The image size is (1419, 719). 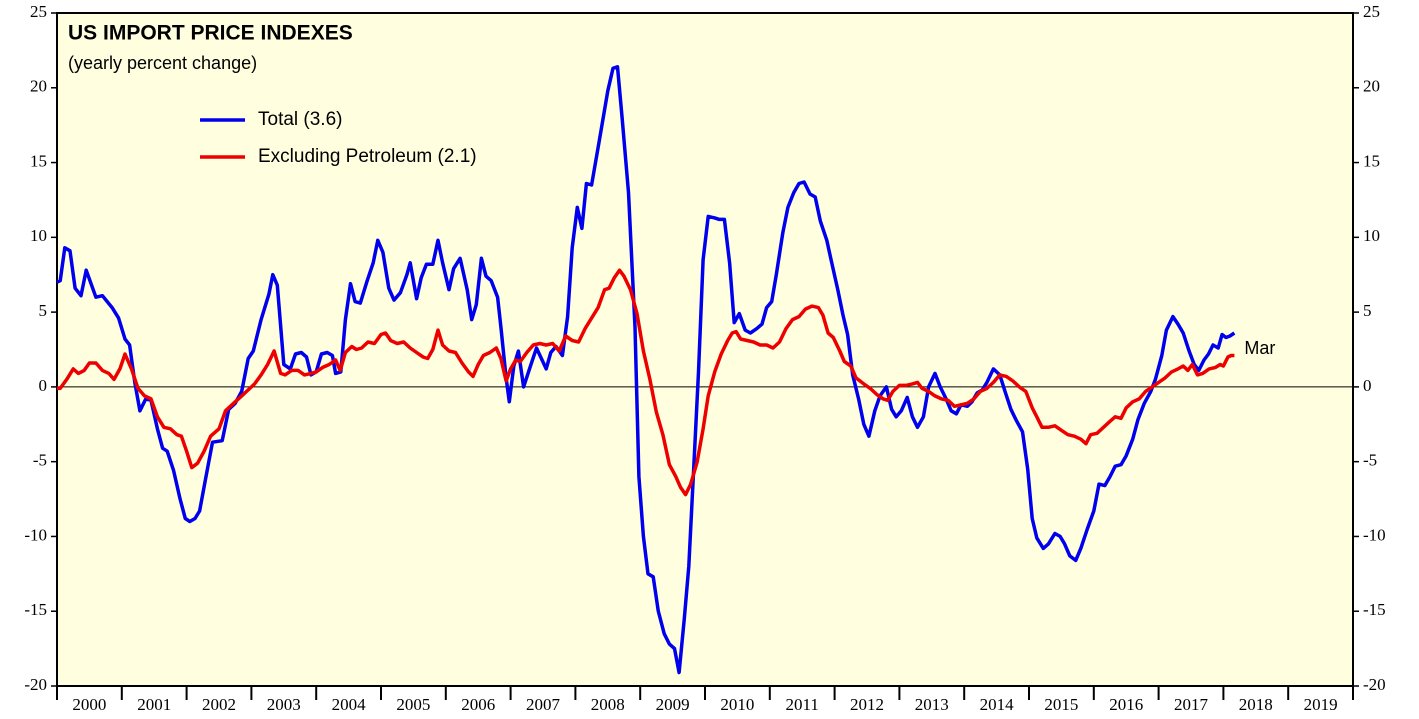 What do you see at coordinates (1371, 160) in the screenshot?
I see `y2-tick-label: 15` at bounding box center [1371, 160].